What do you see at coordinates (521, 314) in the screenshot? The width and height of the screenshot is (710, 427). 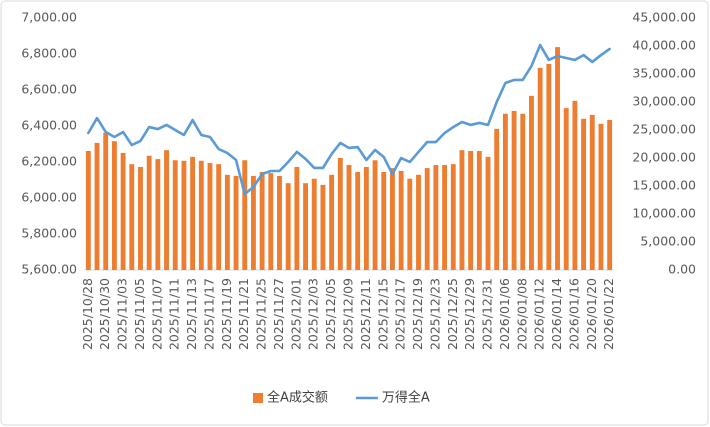 I see `x-tick-label: 2026/01/08` at bounding box center [521, 314].